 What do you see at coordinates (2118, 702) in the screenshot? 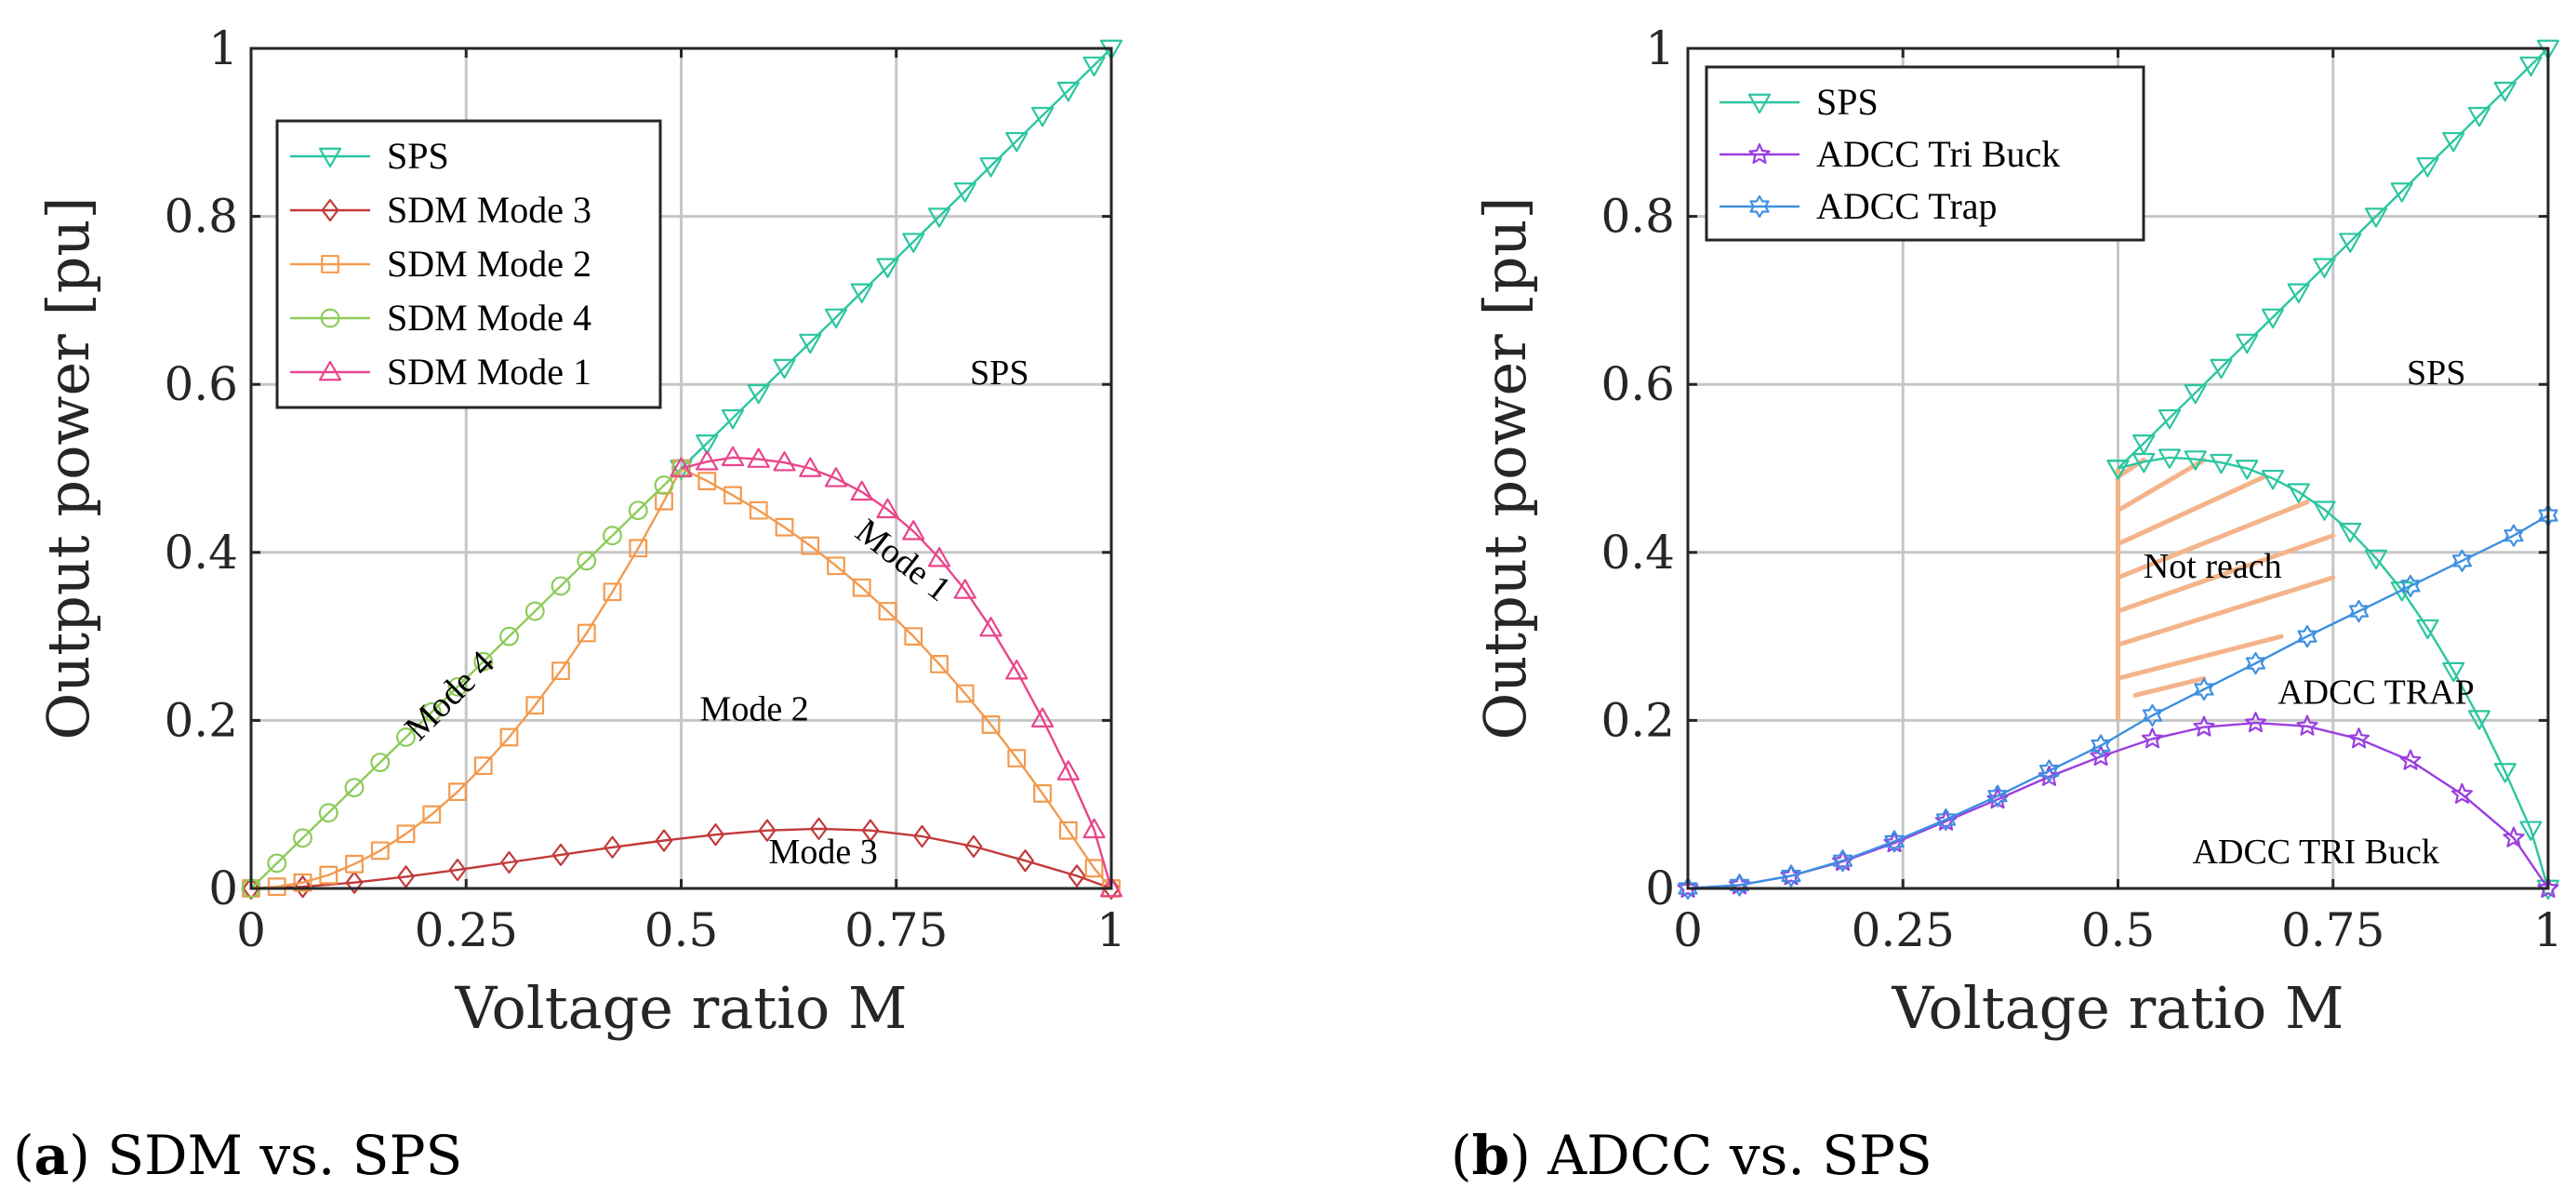
I see `series-adcc-trap` at bounding box center [2118, 702].